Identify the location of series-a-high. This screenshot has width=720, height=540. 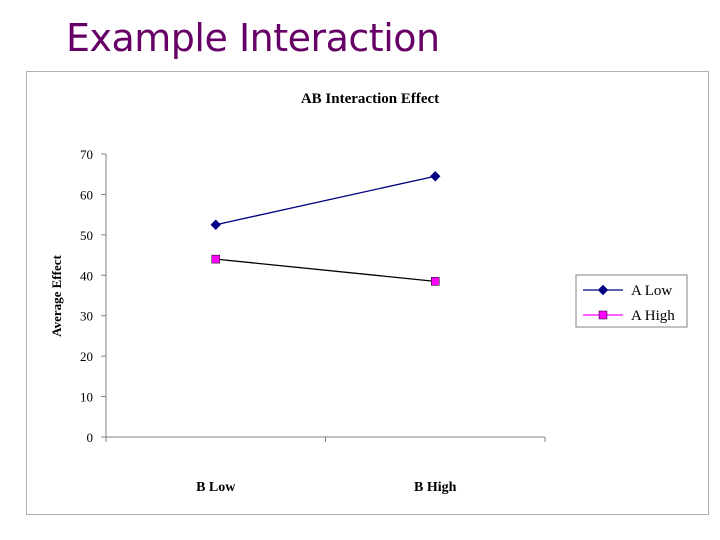
(325, 270).